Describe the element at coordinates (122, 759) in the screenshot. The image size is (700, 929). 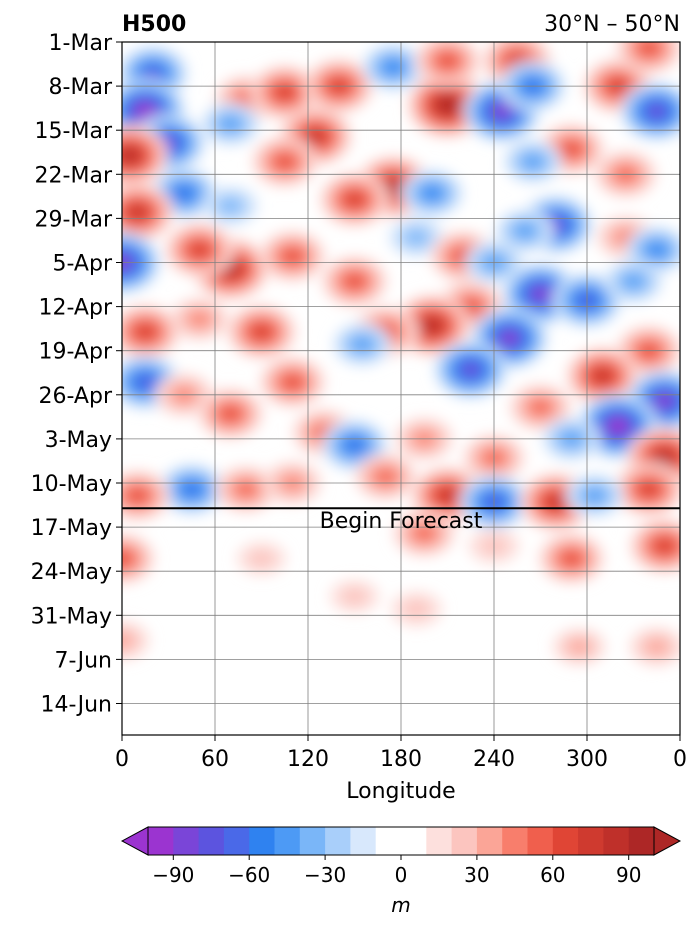
I see `x-tick-label: 0` at that location.